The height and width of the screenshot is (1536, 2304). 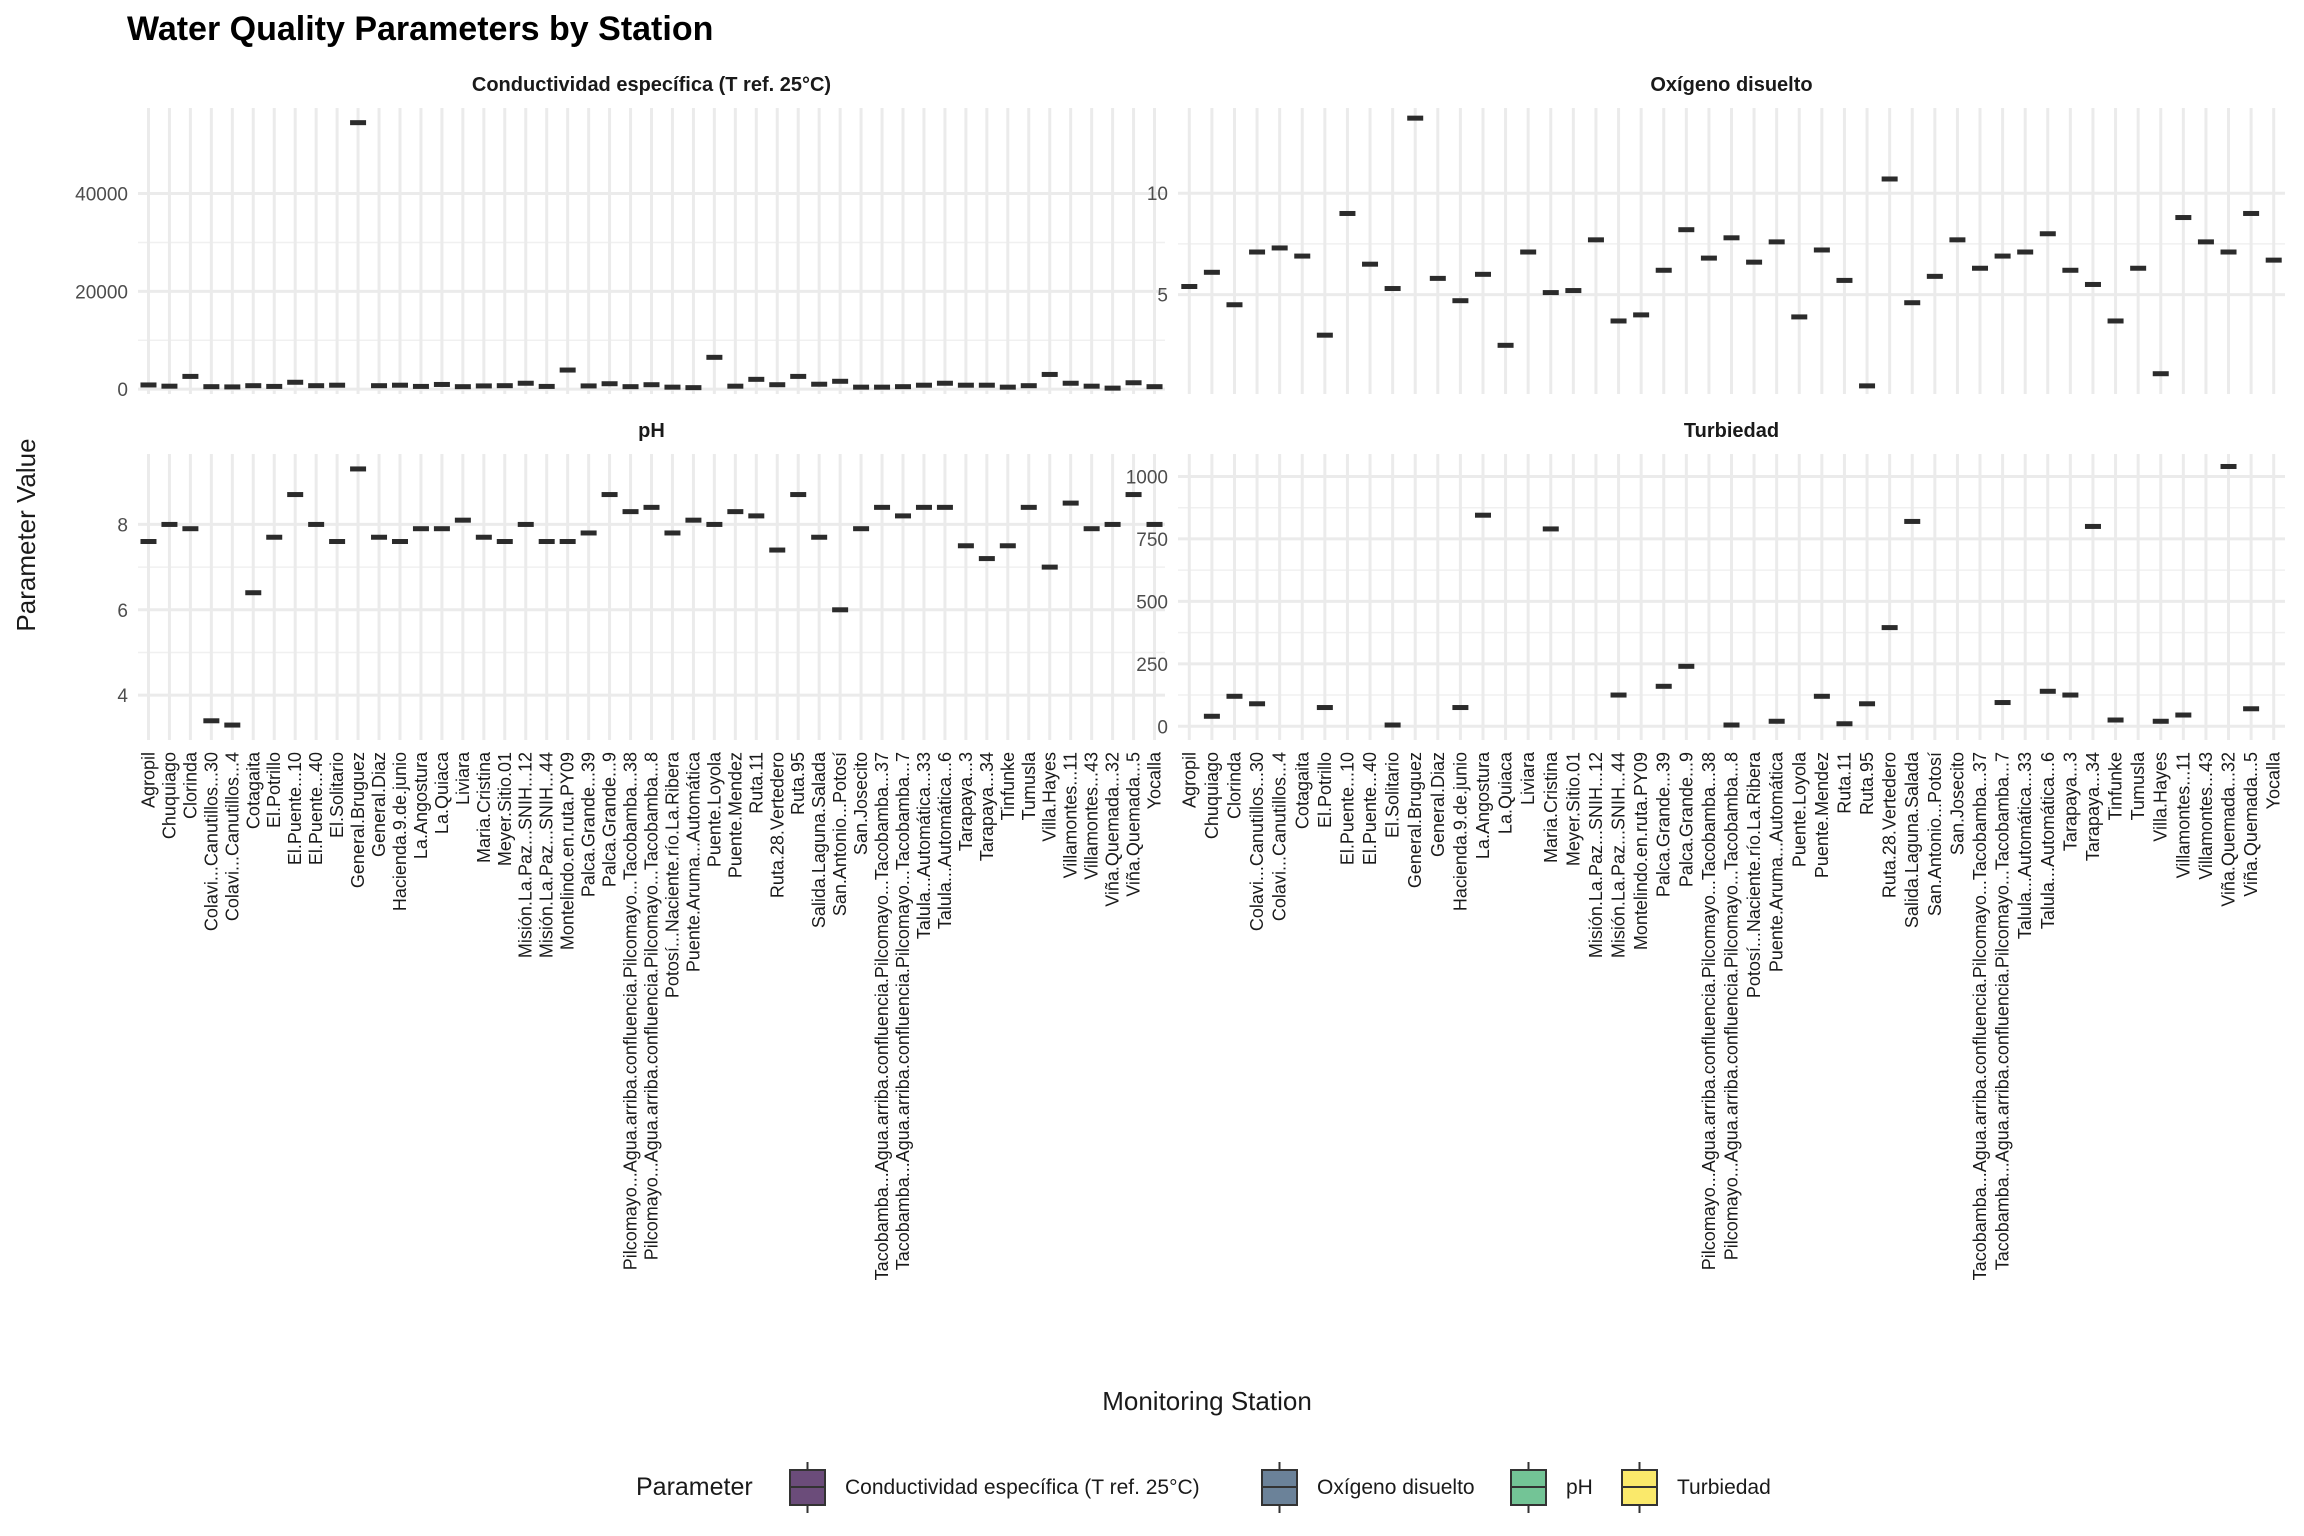 I want to click on y-tick-label: 40000, so click(x=101, y=195).